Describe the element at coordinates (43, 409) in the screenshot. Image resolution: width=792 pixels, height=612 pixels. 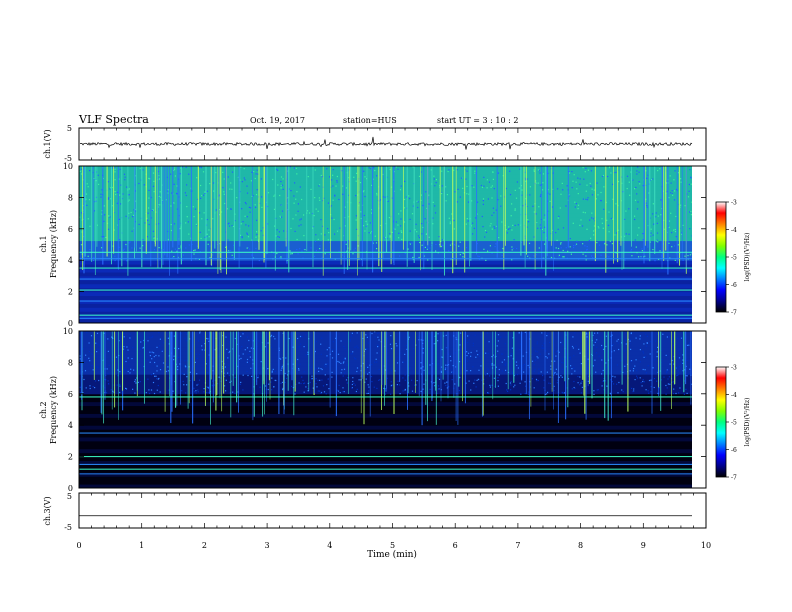
I see `ch2-spectrogram-ylabel-ch: ch.2` at that location.